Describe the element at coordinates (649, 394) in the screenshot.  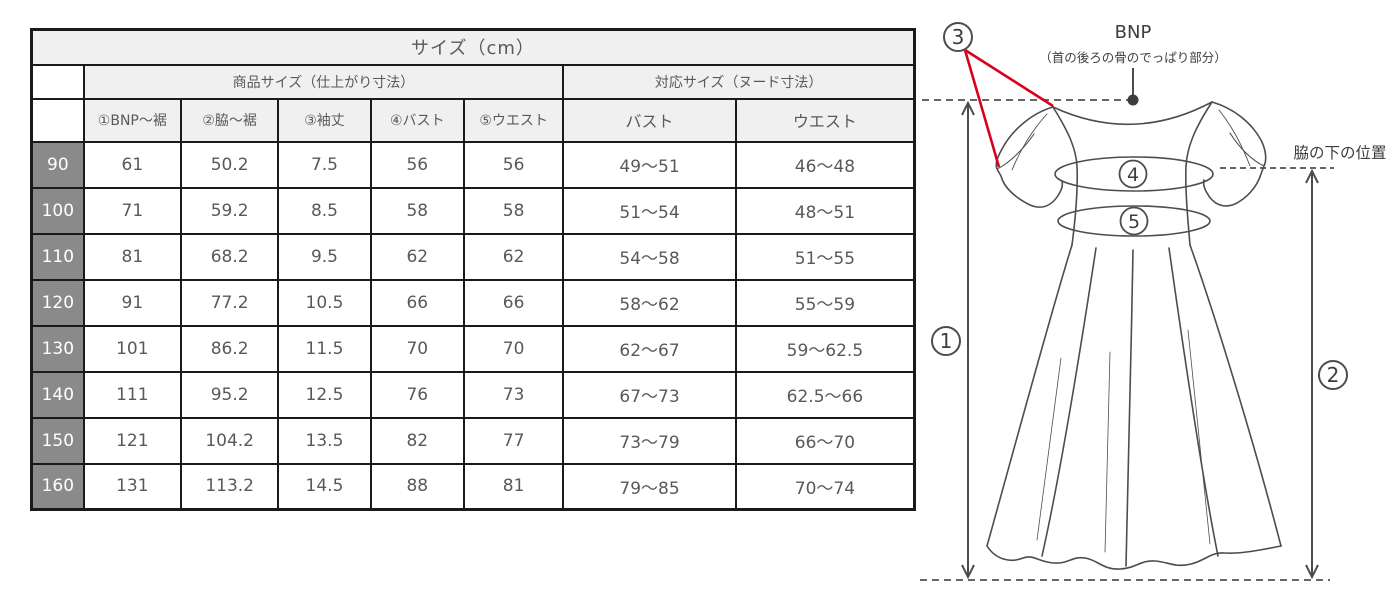
I see `value-cell: 67〜73` at that location.